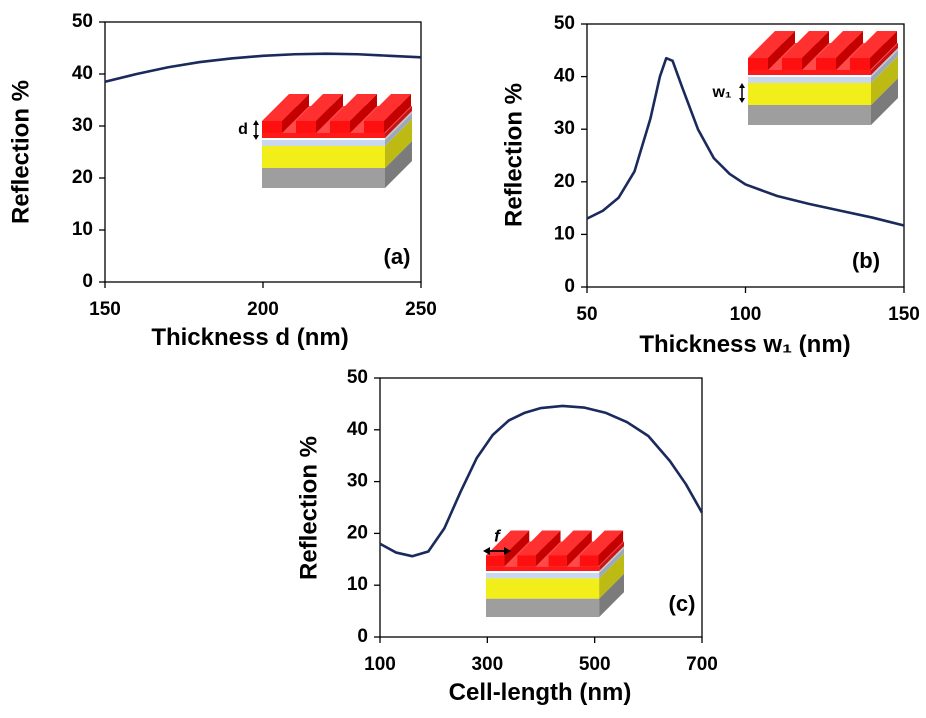  Describe the element at coordinates (540, 692) in the screenshot. I see `x-axis-label: Cell-length (nm)` at that location.